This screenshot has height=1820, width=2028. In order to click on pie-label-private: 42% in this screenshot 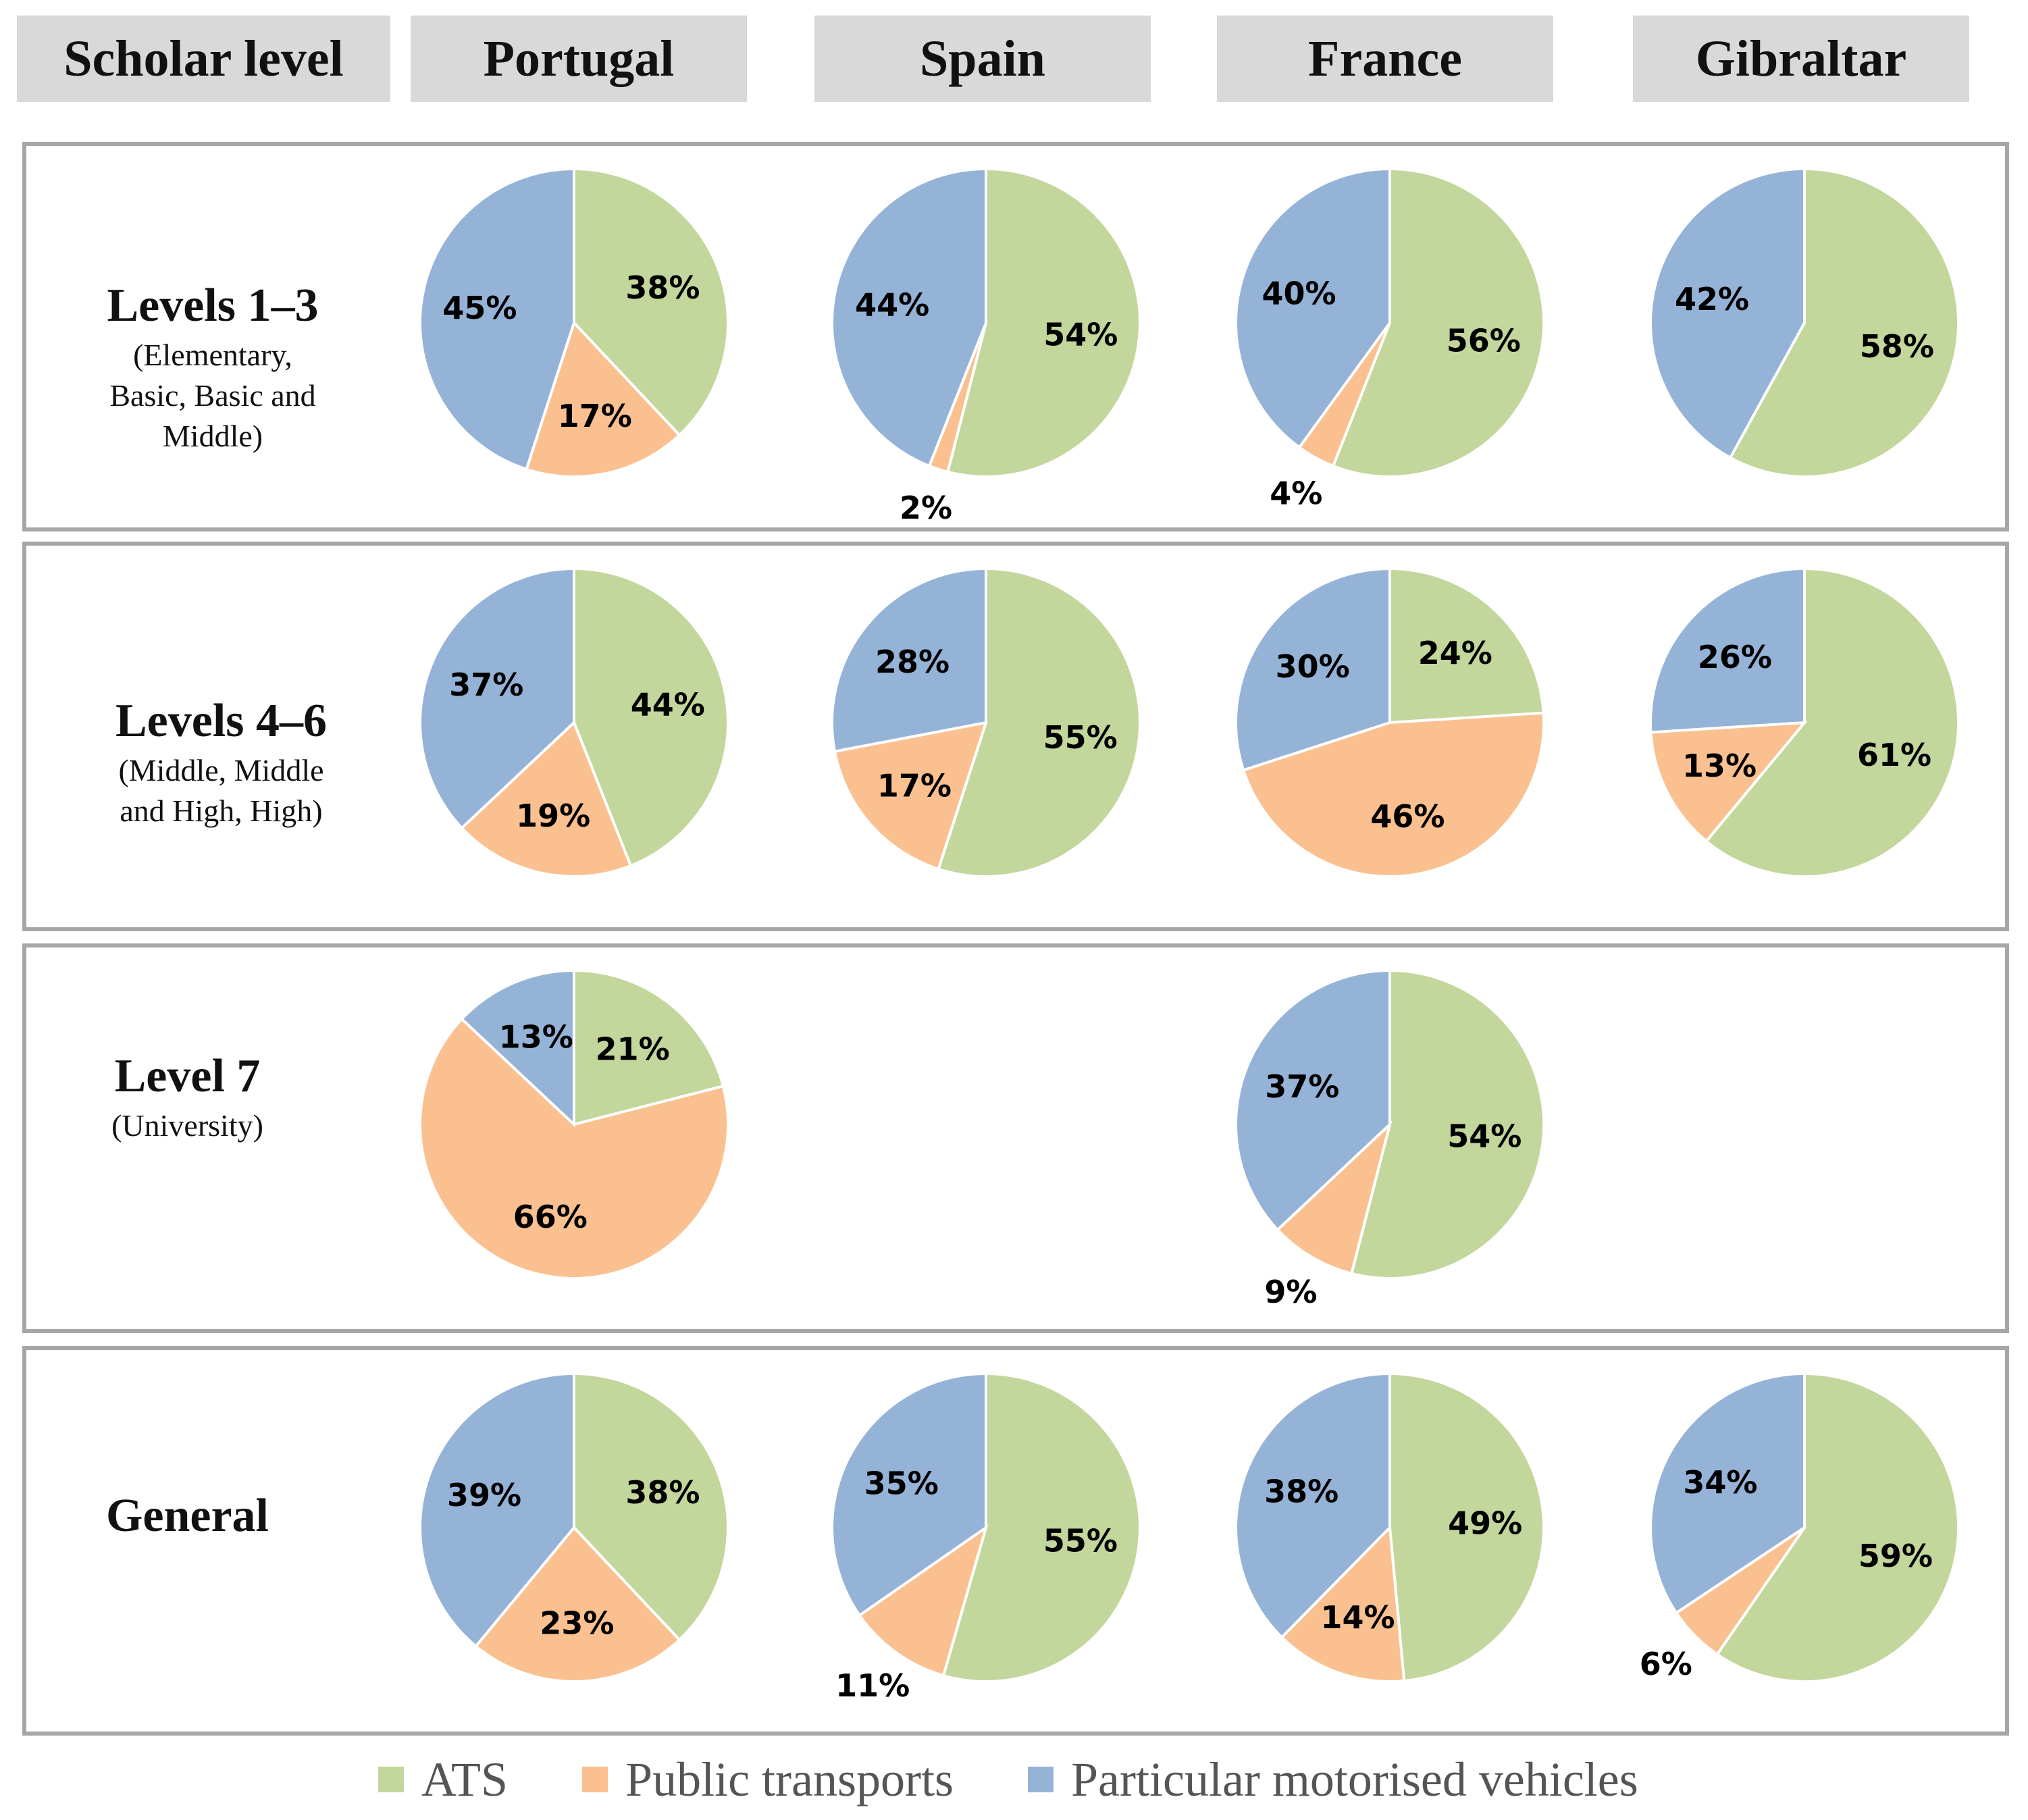, I will do `click(1712, 299)`.